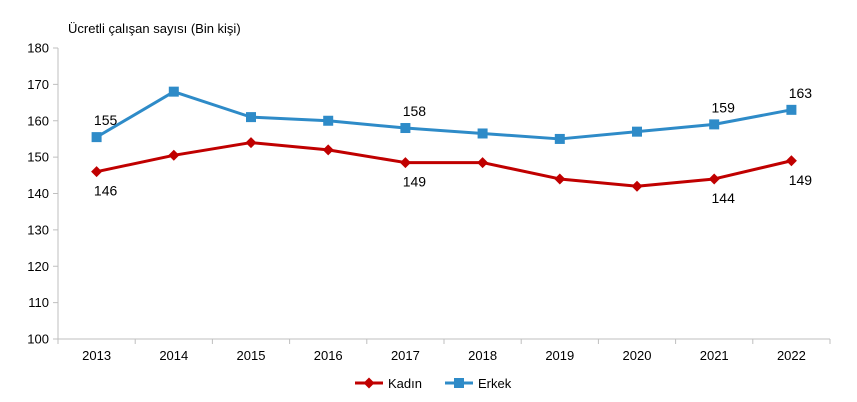 The height and width of the screenshot is (402, 857). I want to click on y-tick-label: 140, so click(38, 193).